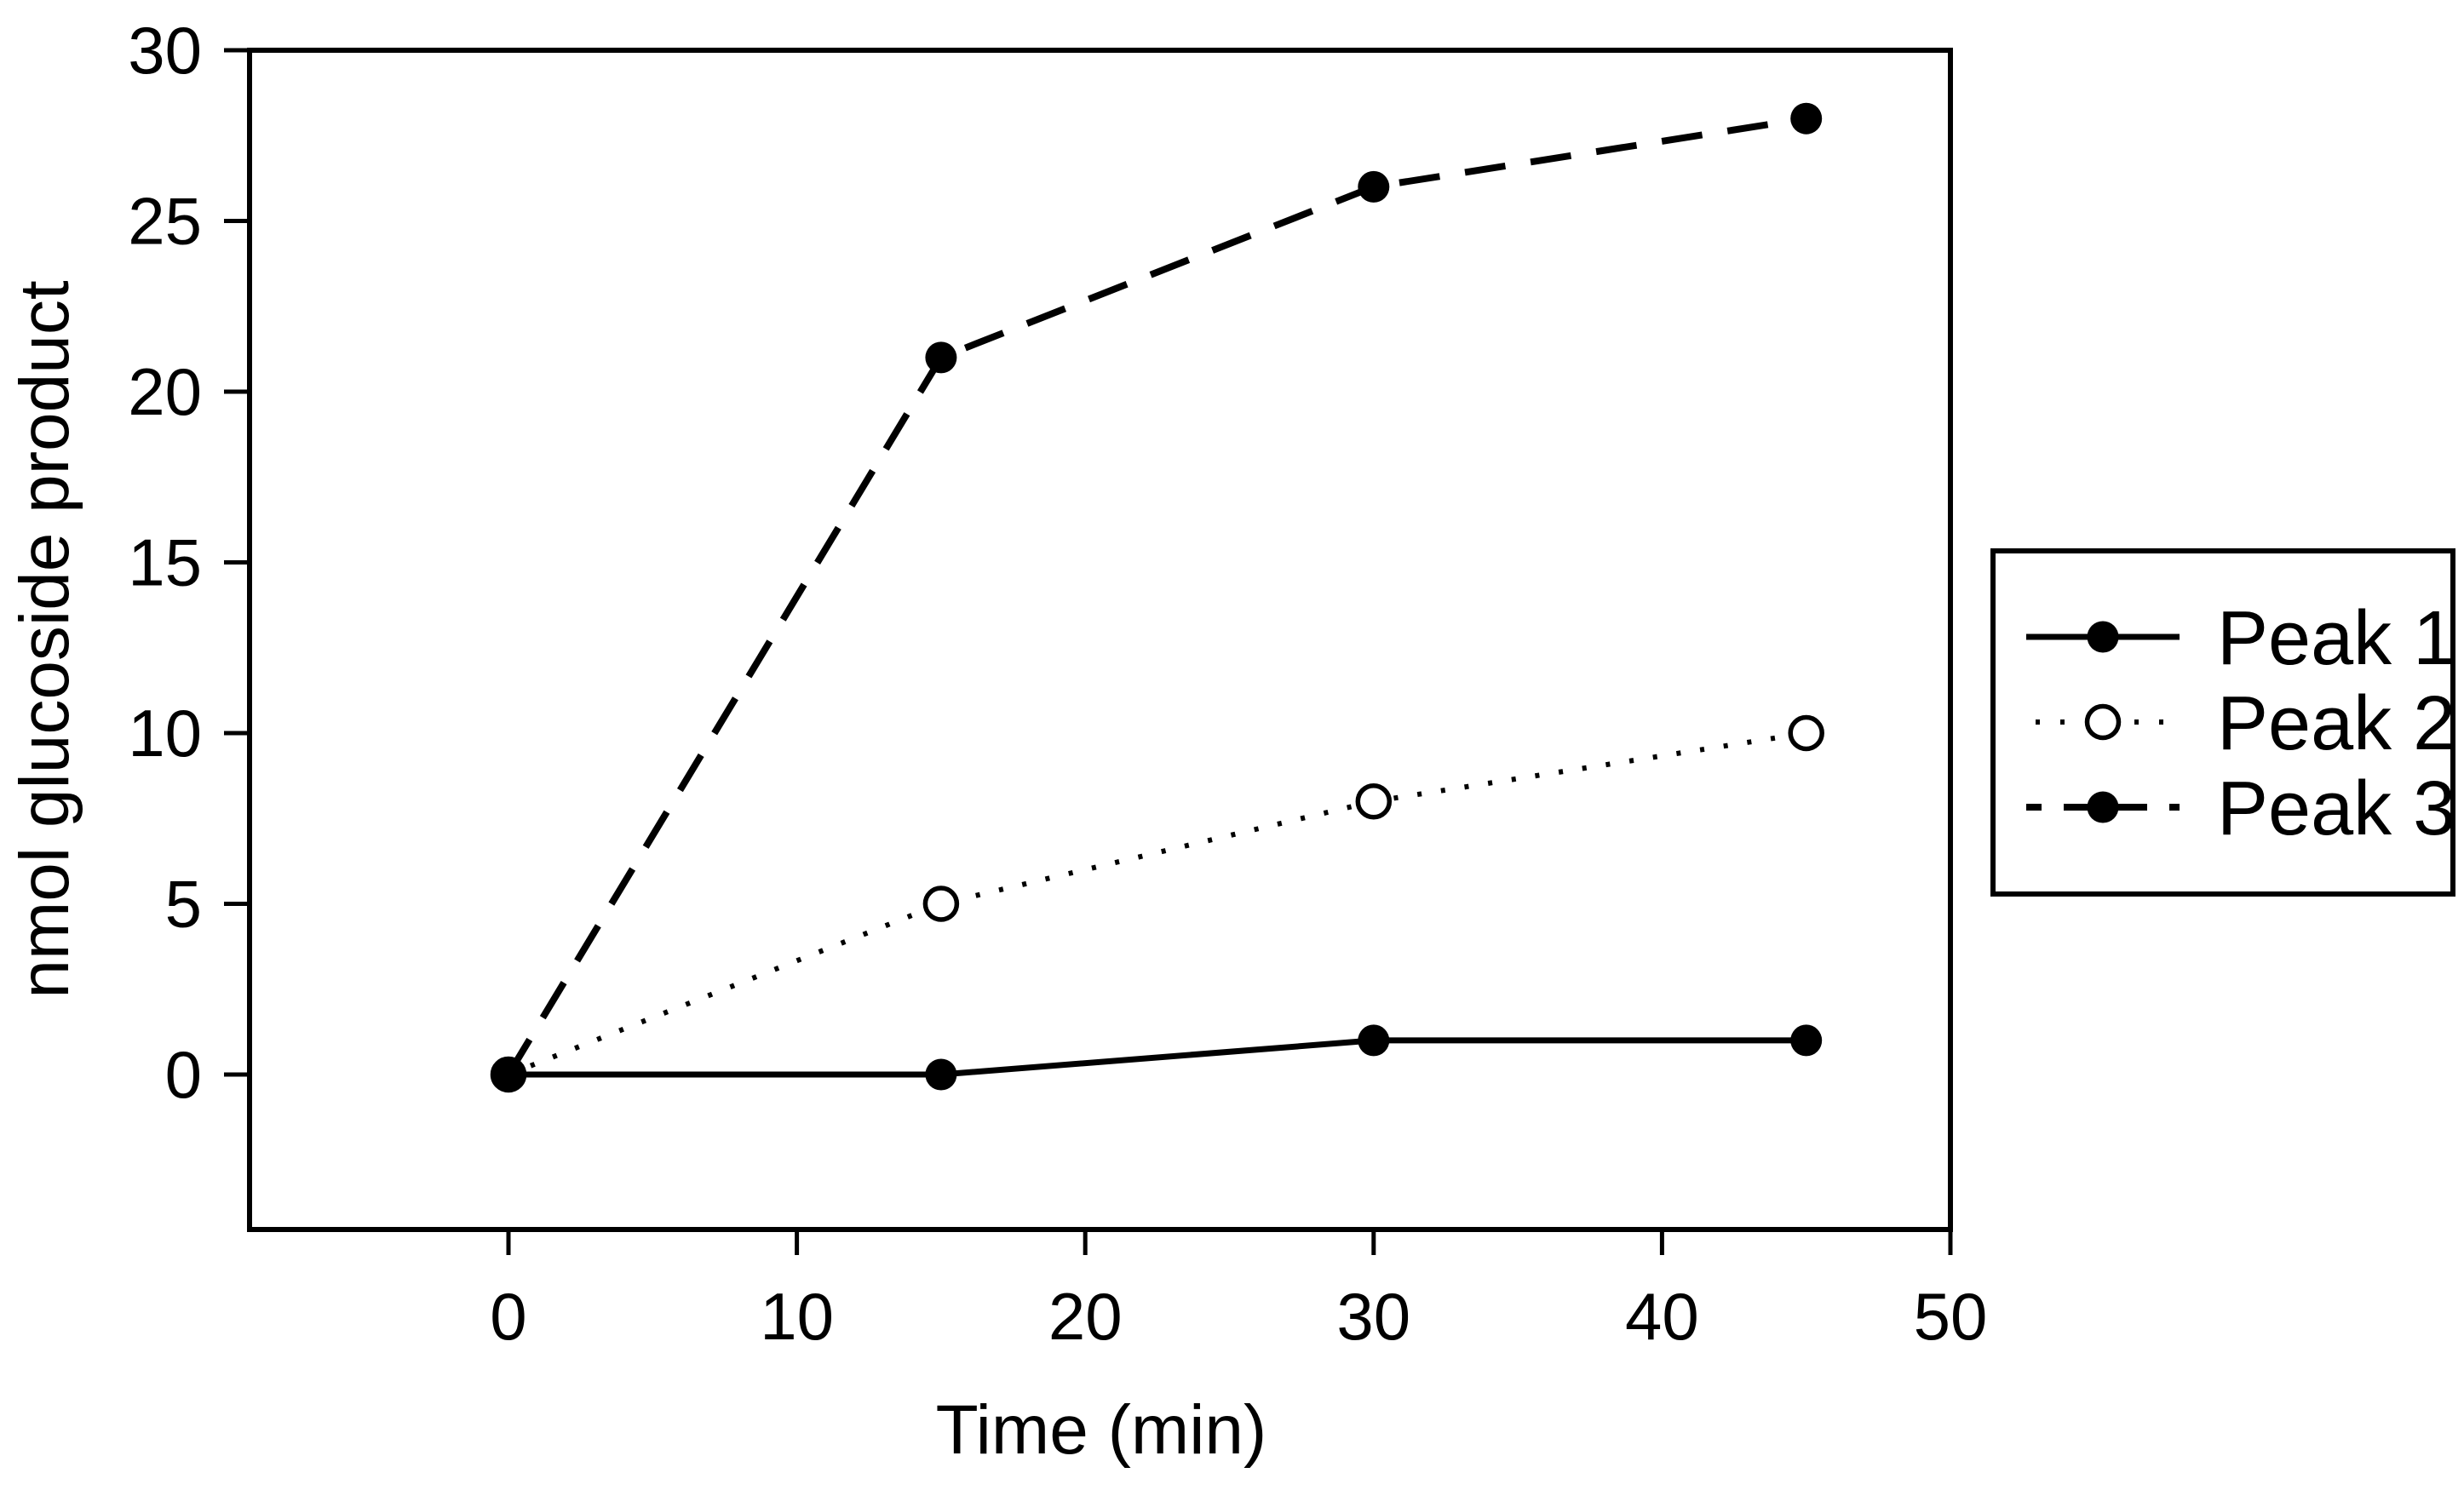 The height and width of the screenshot is (1496, 2464). Describe the element at coordinates (165, 563) in the screenshot. I see `y-tick-label: 15` at that location.